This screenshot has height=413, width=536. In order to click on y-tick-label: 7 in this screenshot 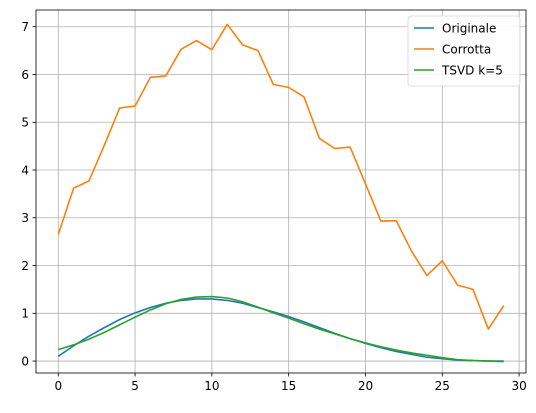, I will do `click(25, 27)`.